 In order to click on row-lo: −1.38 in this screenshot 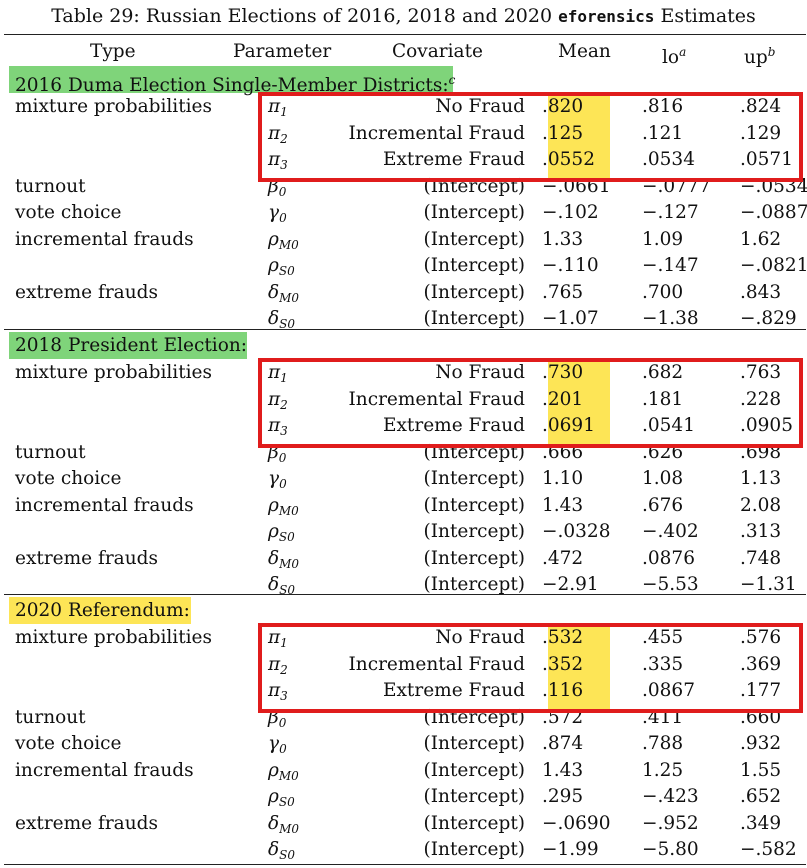, I will do `click(670, 318)`.